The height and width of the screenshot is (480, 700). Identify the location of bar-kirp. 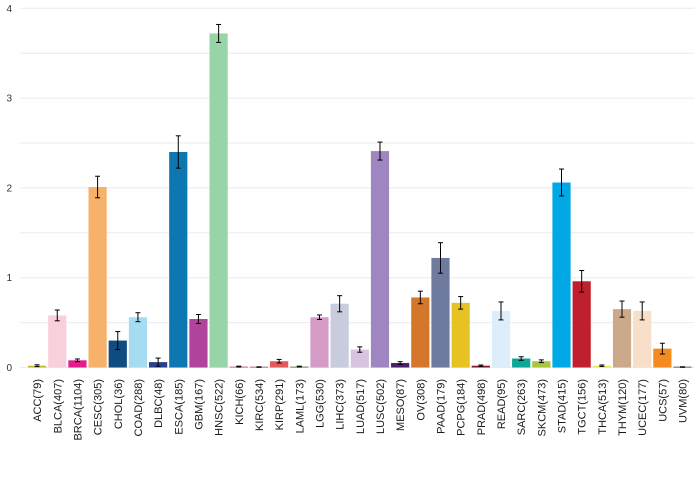
(279, 364).